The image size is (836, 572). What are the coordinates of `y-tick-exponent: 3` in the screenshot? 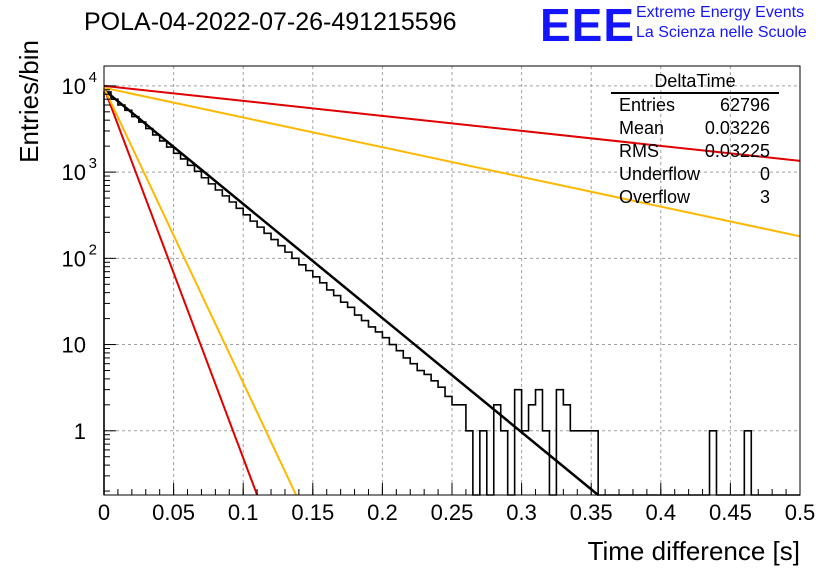 It's located at (93, 163).